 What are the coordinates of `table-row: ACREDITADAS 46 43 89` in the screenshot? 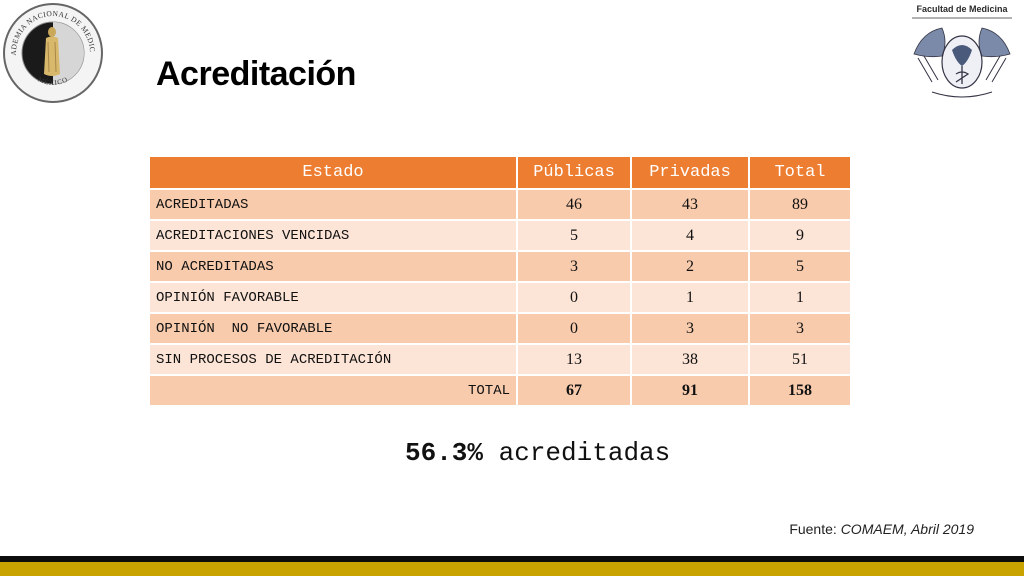 It's located at (500, 204).